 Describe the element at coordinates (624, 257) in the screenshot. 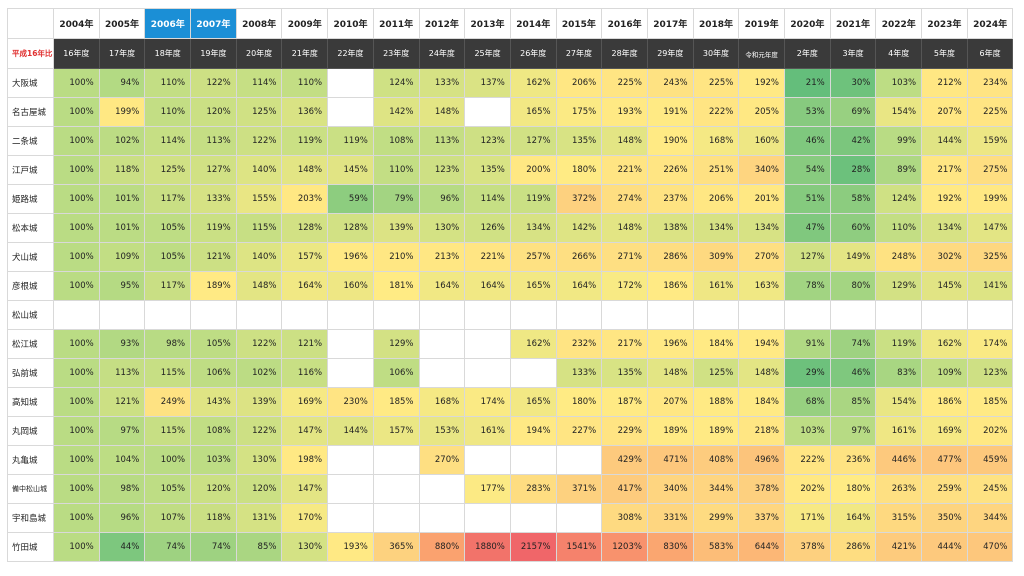

I see `heatmap-cell: 271%` at that location.